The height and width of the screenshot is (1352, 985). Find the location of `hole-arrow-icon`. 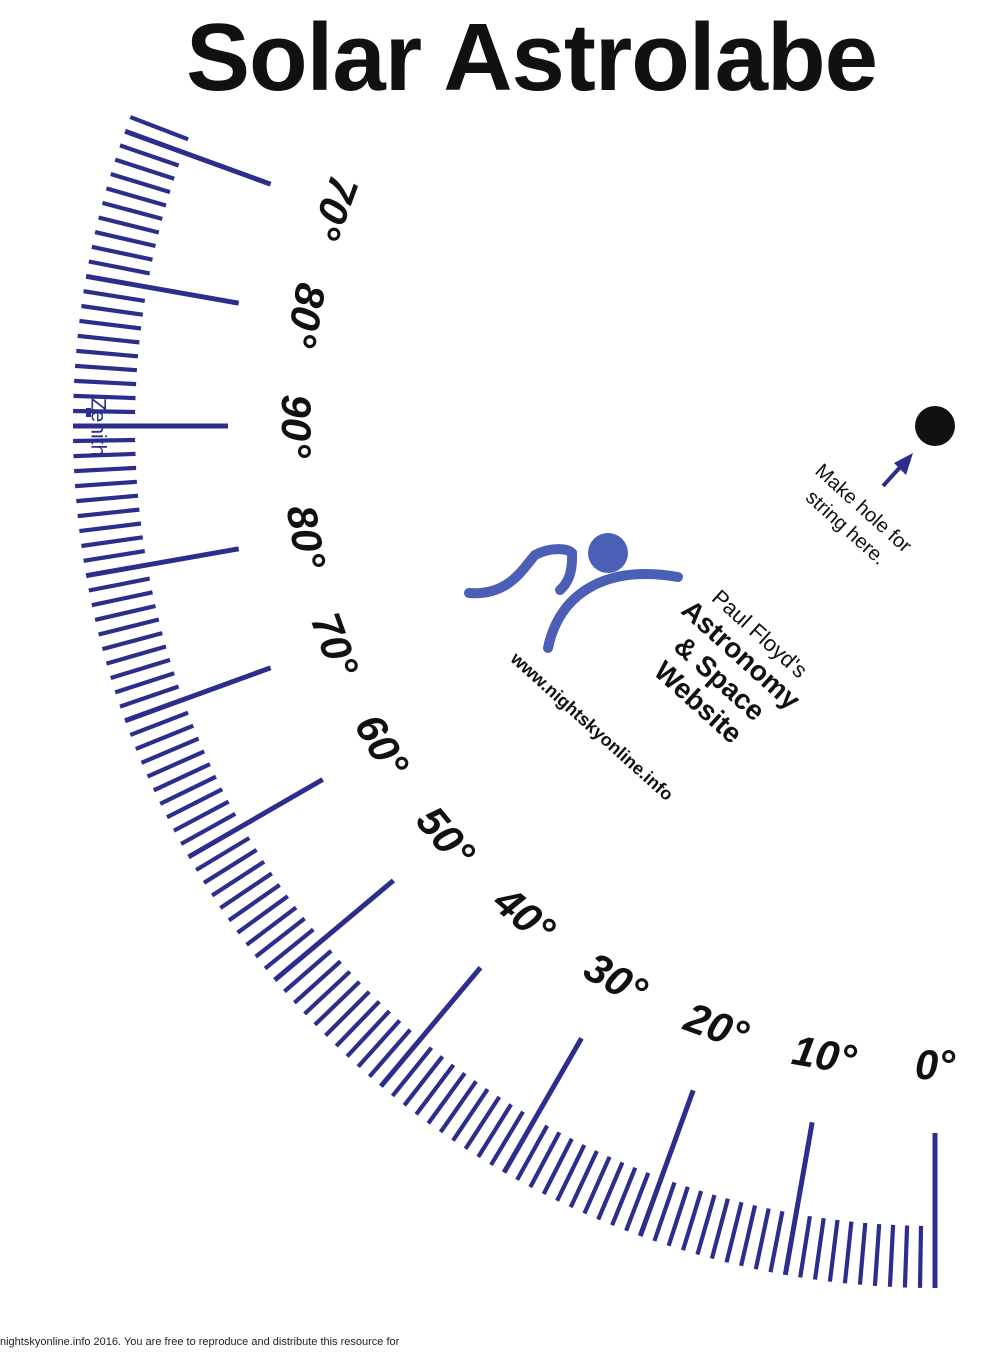

hole-arrow-icon is located at coordinates (897, 470).